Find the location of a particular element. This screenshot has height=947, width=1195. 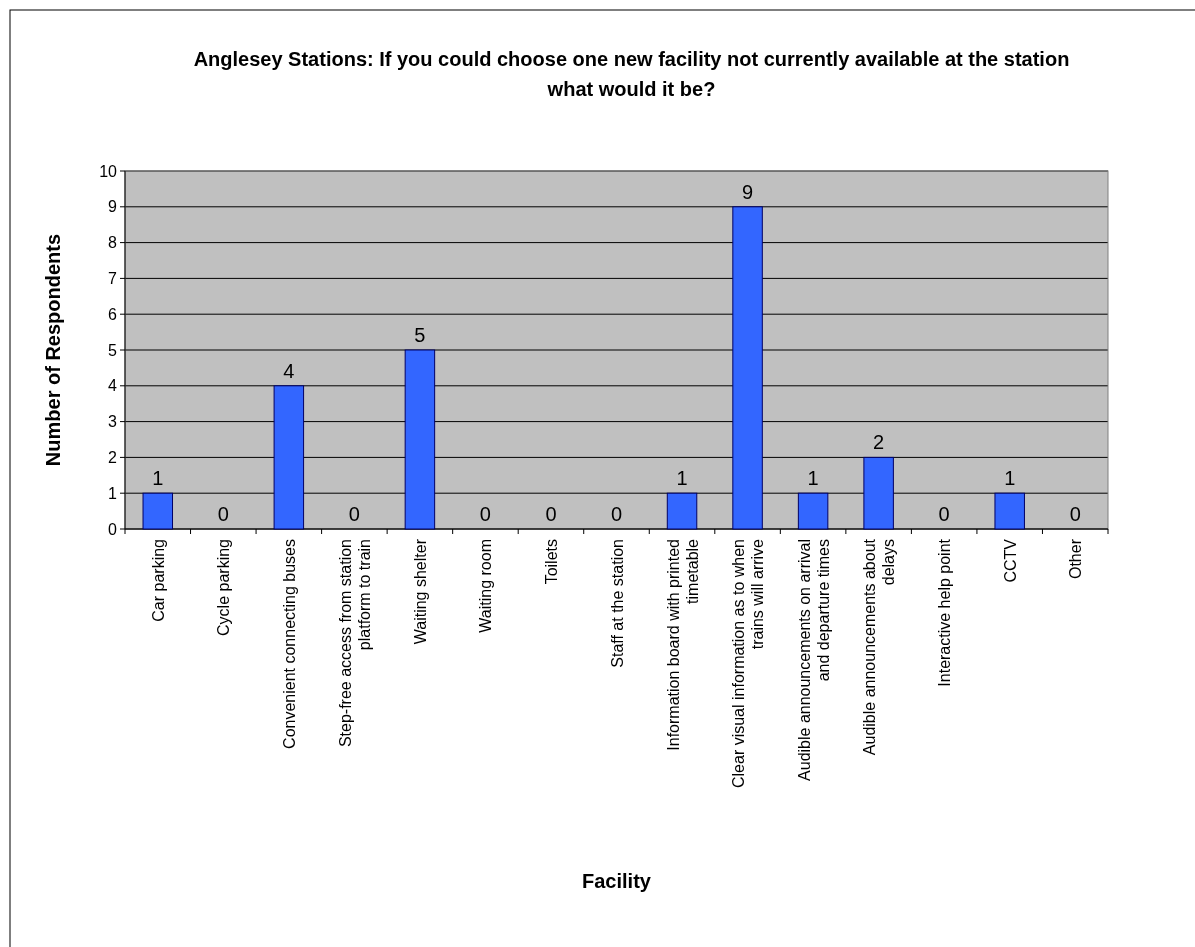

chart-title: Anglesey Stations: If you could choose one new facility not currently available at the station what would it be? is located at coordinates (631, 74).